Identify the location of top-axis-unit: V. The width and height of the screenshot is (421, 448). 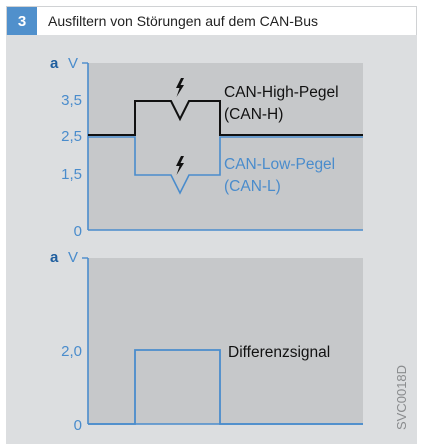
(73, 63).